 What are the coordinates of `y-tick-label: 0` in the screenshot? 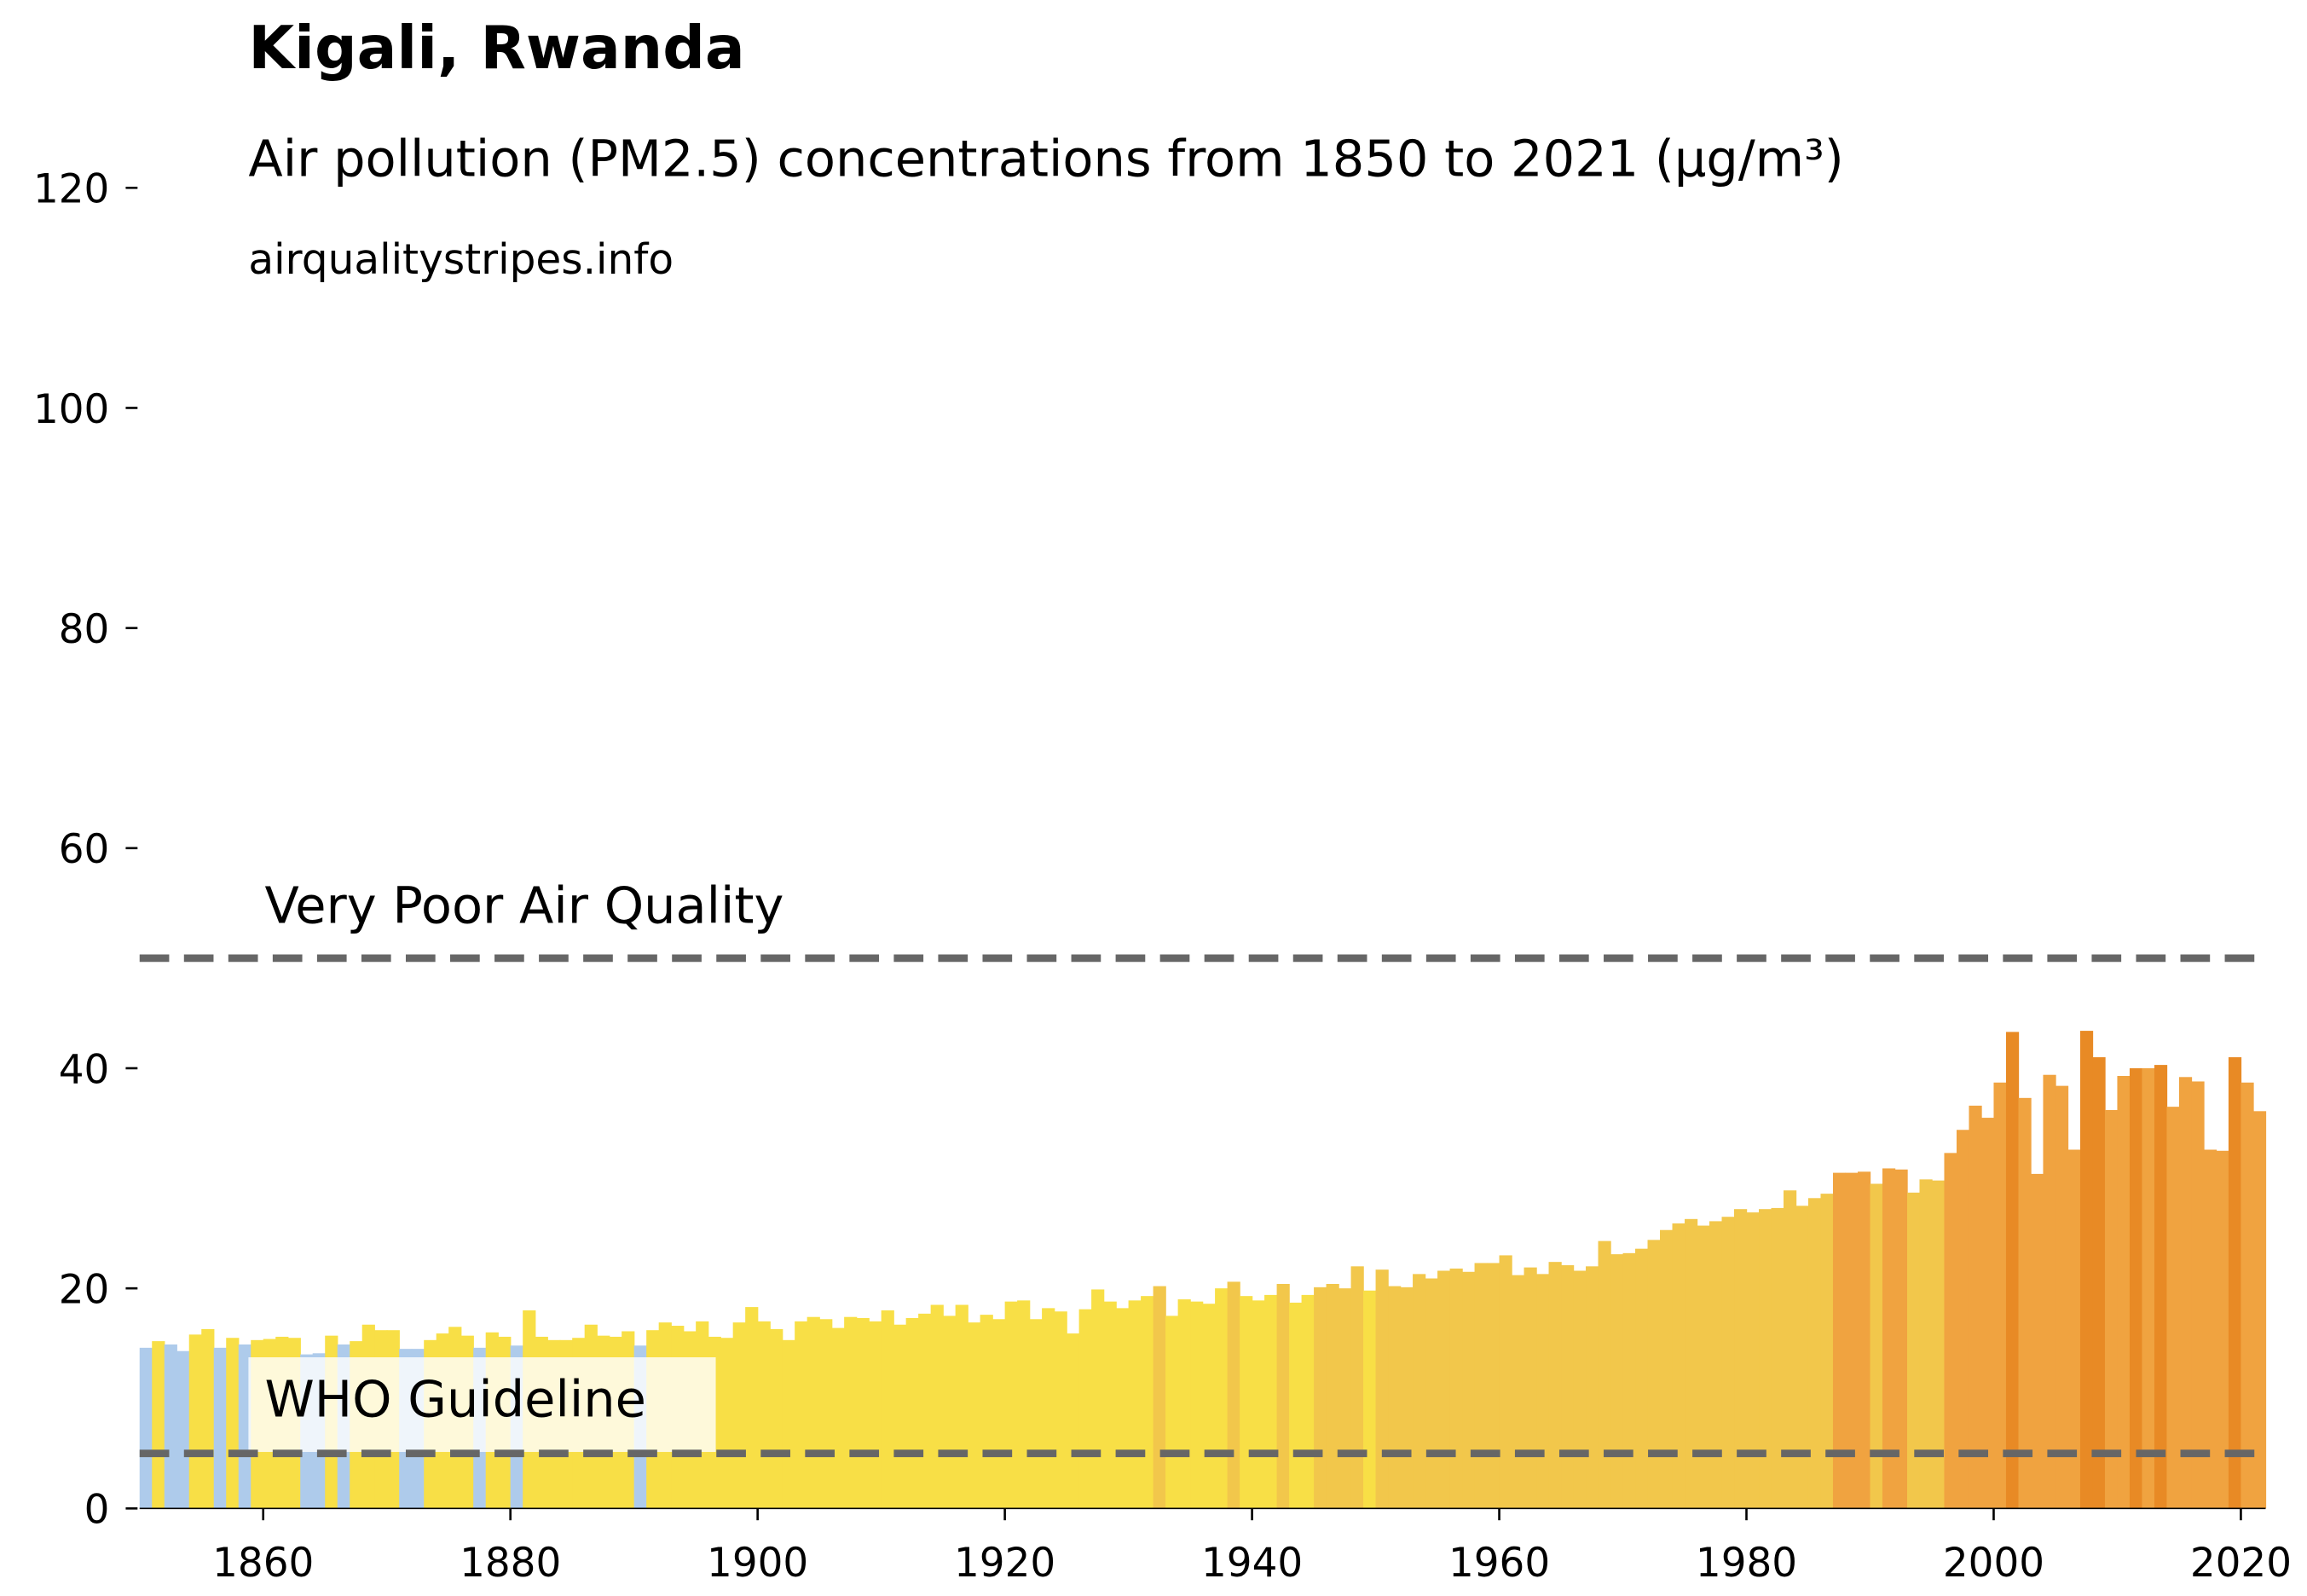 It's located at (97, 1511).